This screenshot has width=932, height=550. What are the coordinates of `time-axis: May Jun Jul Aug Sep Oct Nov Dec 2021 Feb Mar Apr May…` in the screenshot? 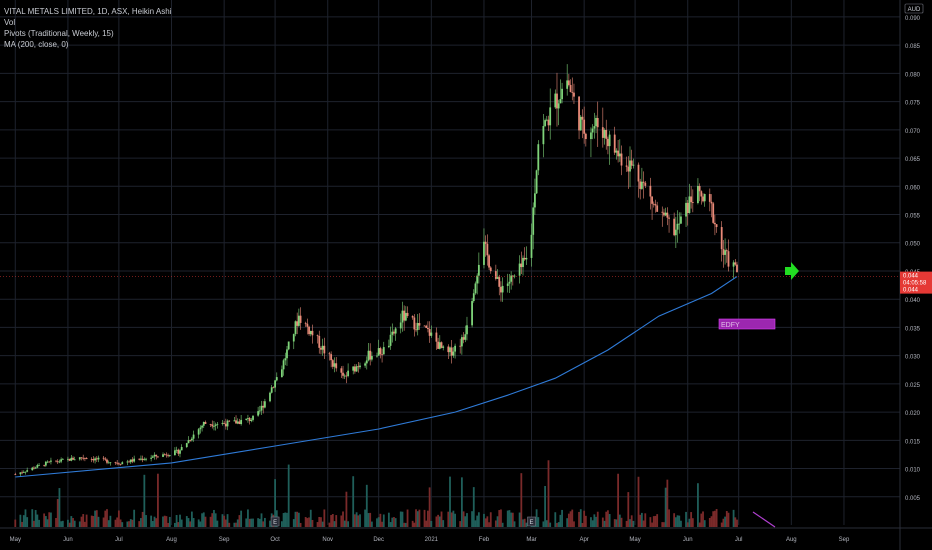 It's located at (466, 535).